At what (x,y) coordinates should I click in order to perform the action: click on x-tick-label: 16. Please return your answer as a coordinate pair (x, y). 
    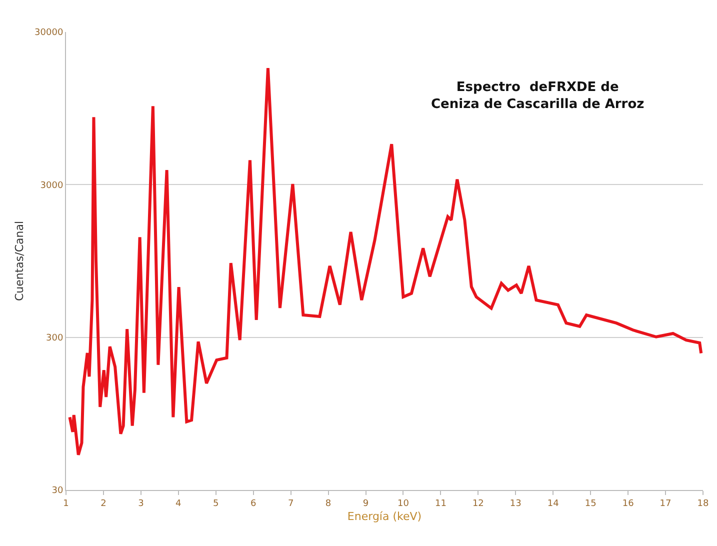
    Looking at the image, I should click on (628, 503).